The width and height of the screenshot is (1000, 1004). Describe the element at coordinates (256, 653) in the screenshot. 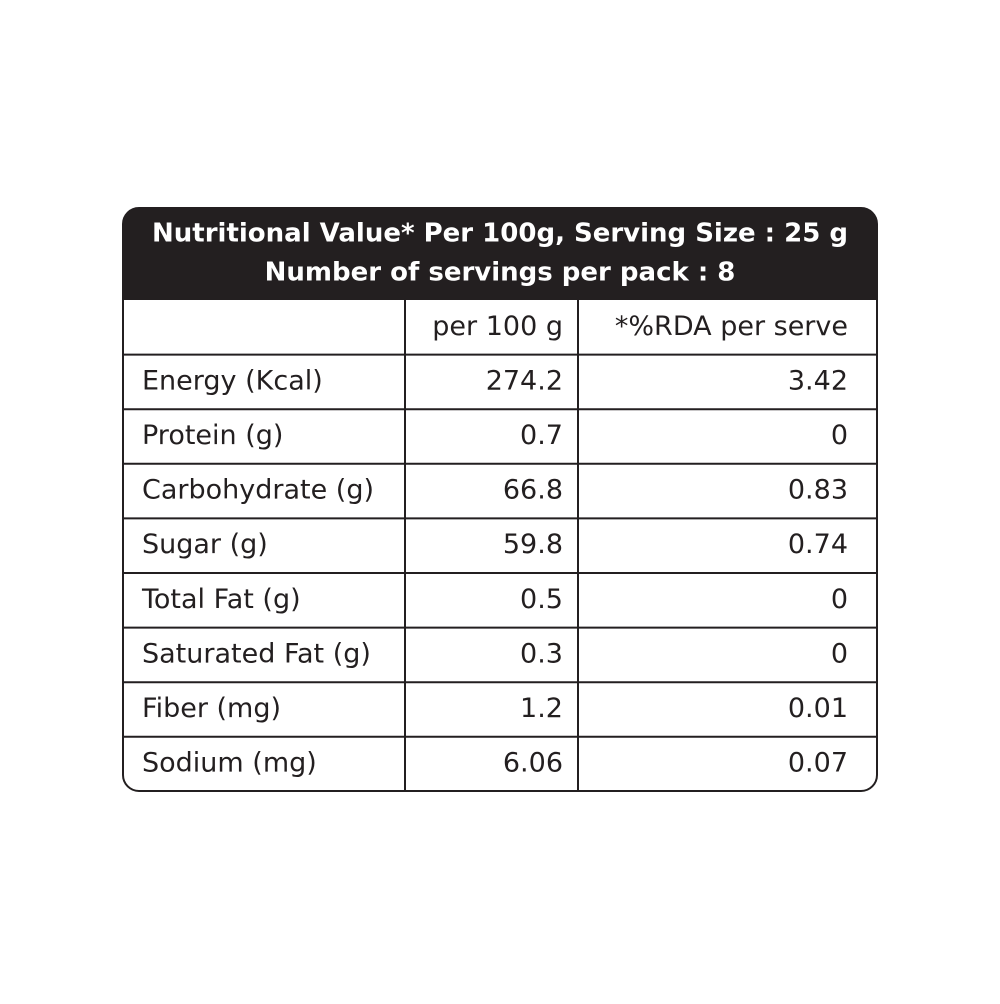

I see `nutrient-name: Saturated Fat (g)` at that location.